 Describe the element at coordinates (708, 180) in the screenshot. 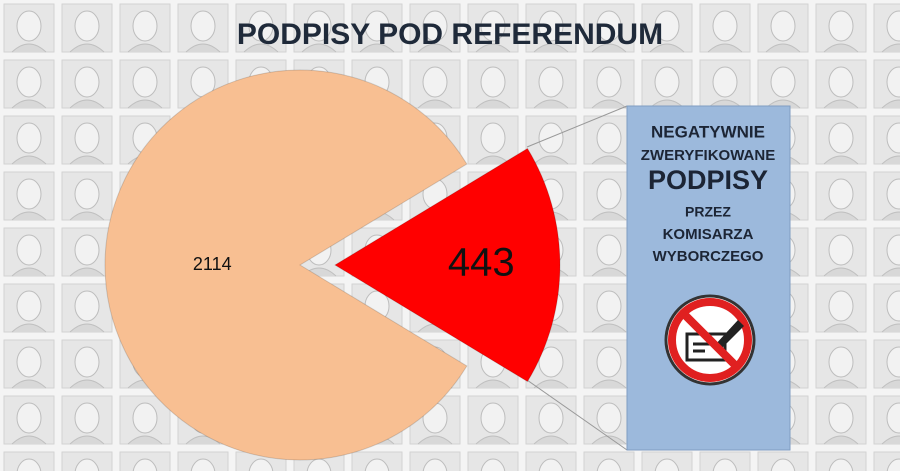

I see `annotation-text: PODPISY` at that location.